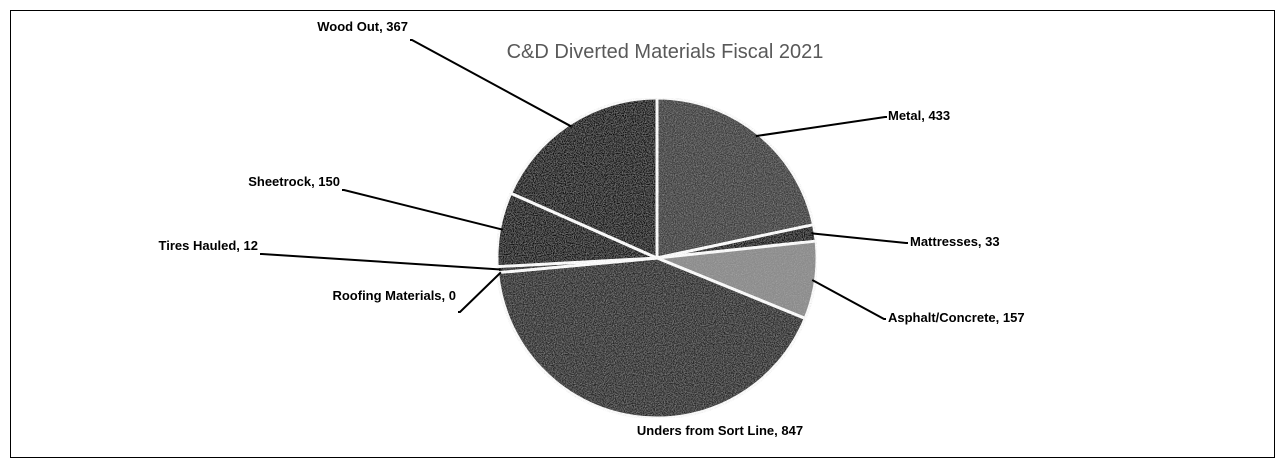 The image size is (1288, 463). I want to click on leader-line-metal, so click(821, 127).